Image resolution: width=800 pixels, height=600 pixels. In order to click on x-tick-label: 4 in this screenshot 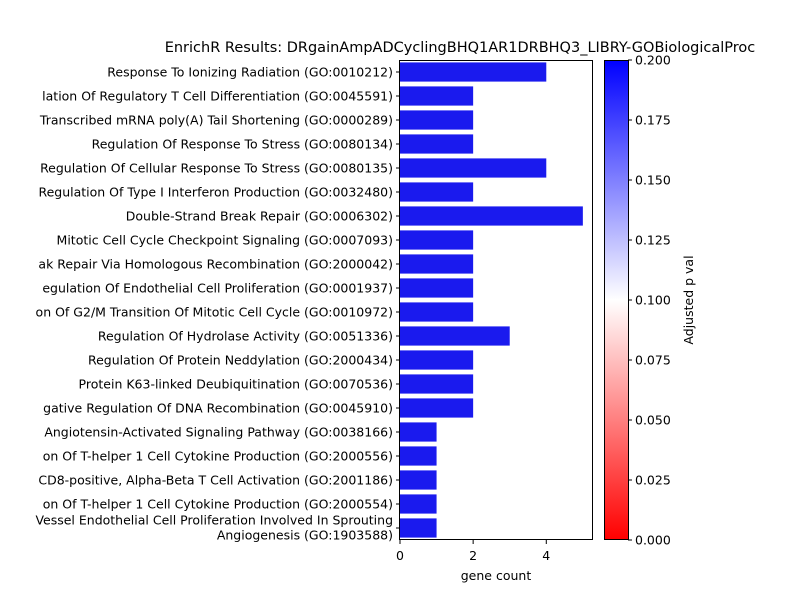, I will do `click(546, 555)`.